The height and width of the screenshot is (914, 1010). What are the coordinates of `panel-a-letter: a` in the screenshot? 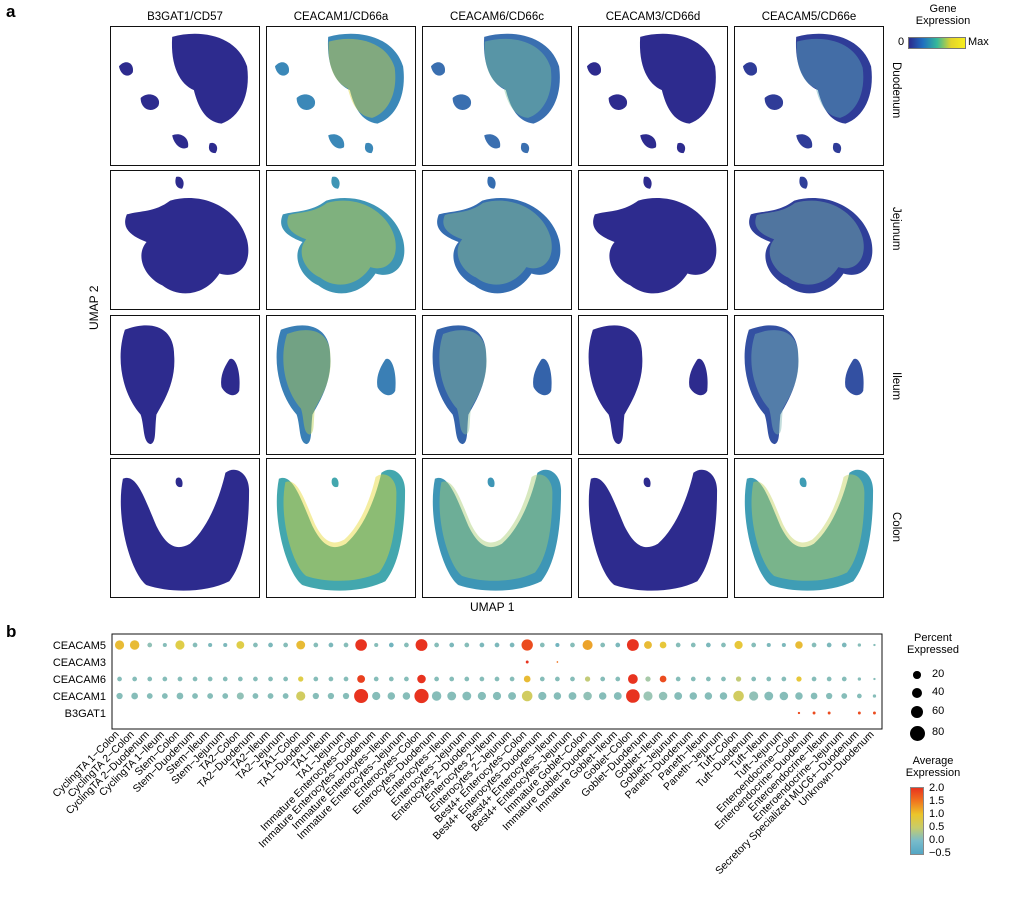 It's located at (11, 11).